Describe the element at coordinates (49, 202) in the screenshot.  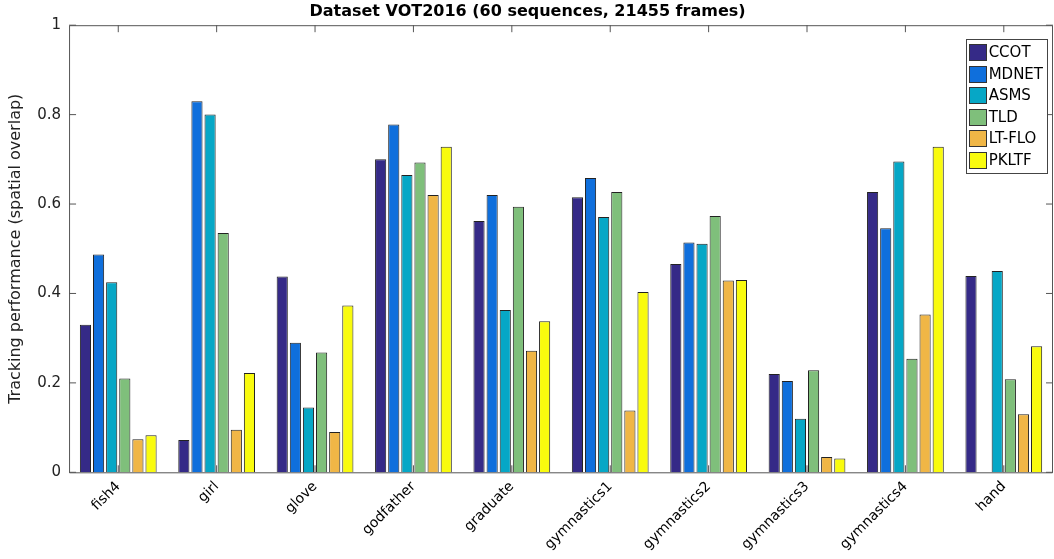
I see `y-tick-label: 0.6` at that location.